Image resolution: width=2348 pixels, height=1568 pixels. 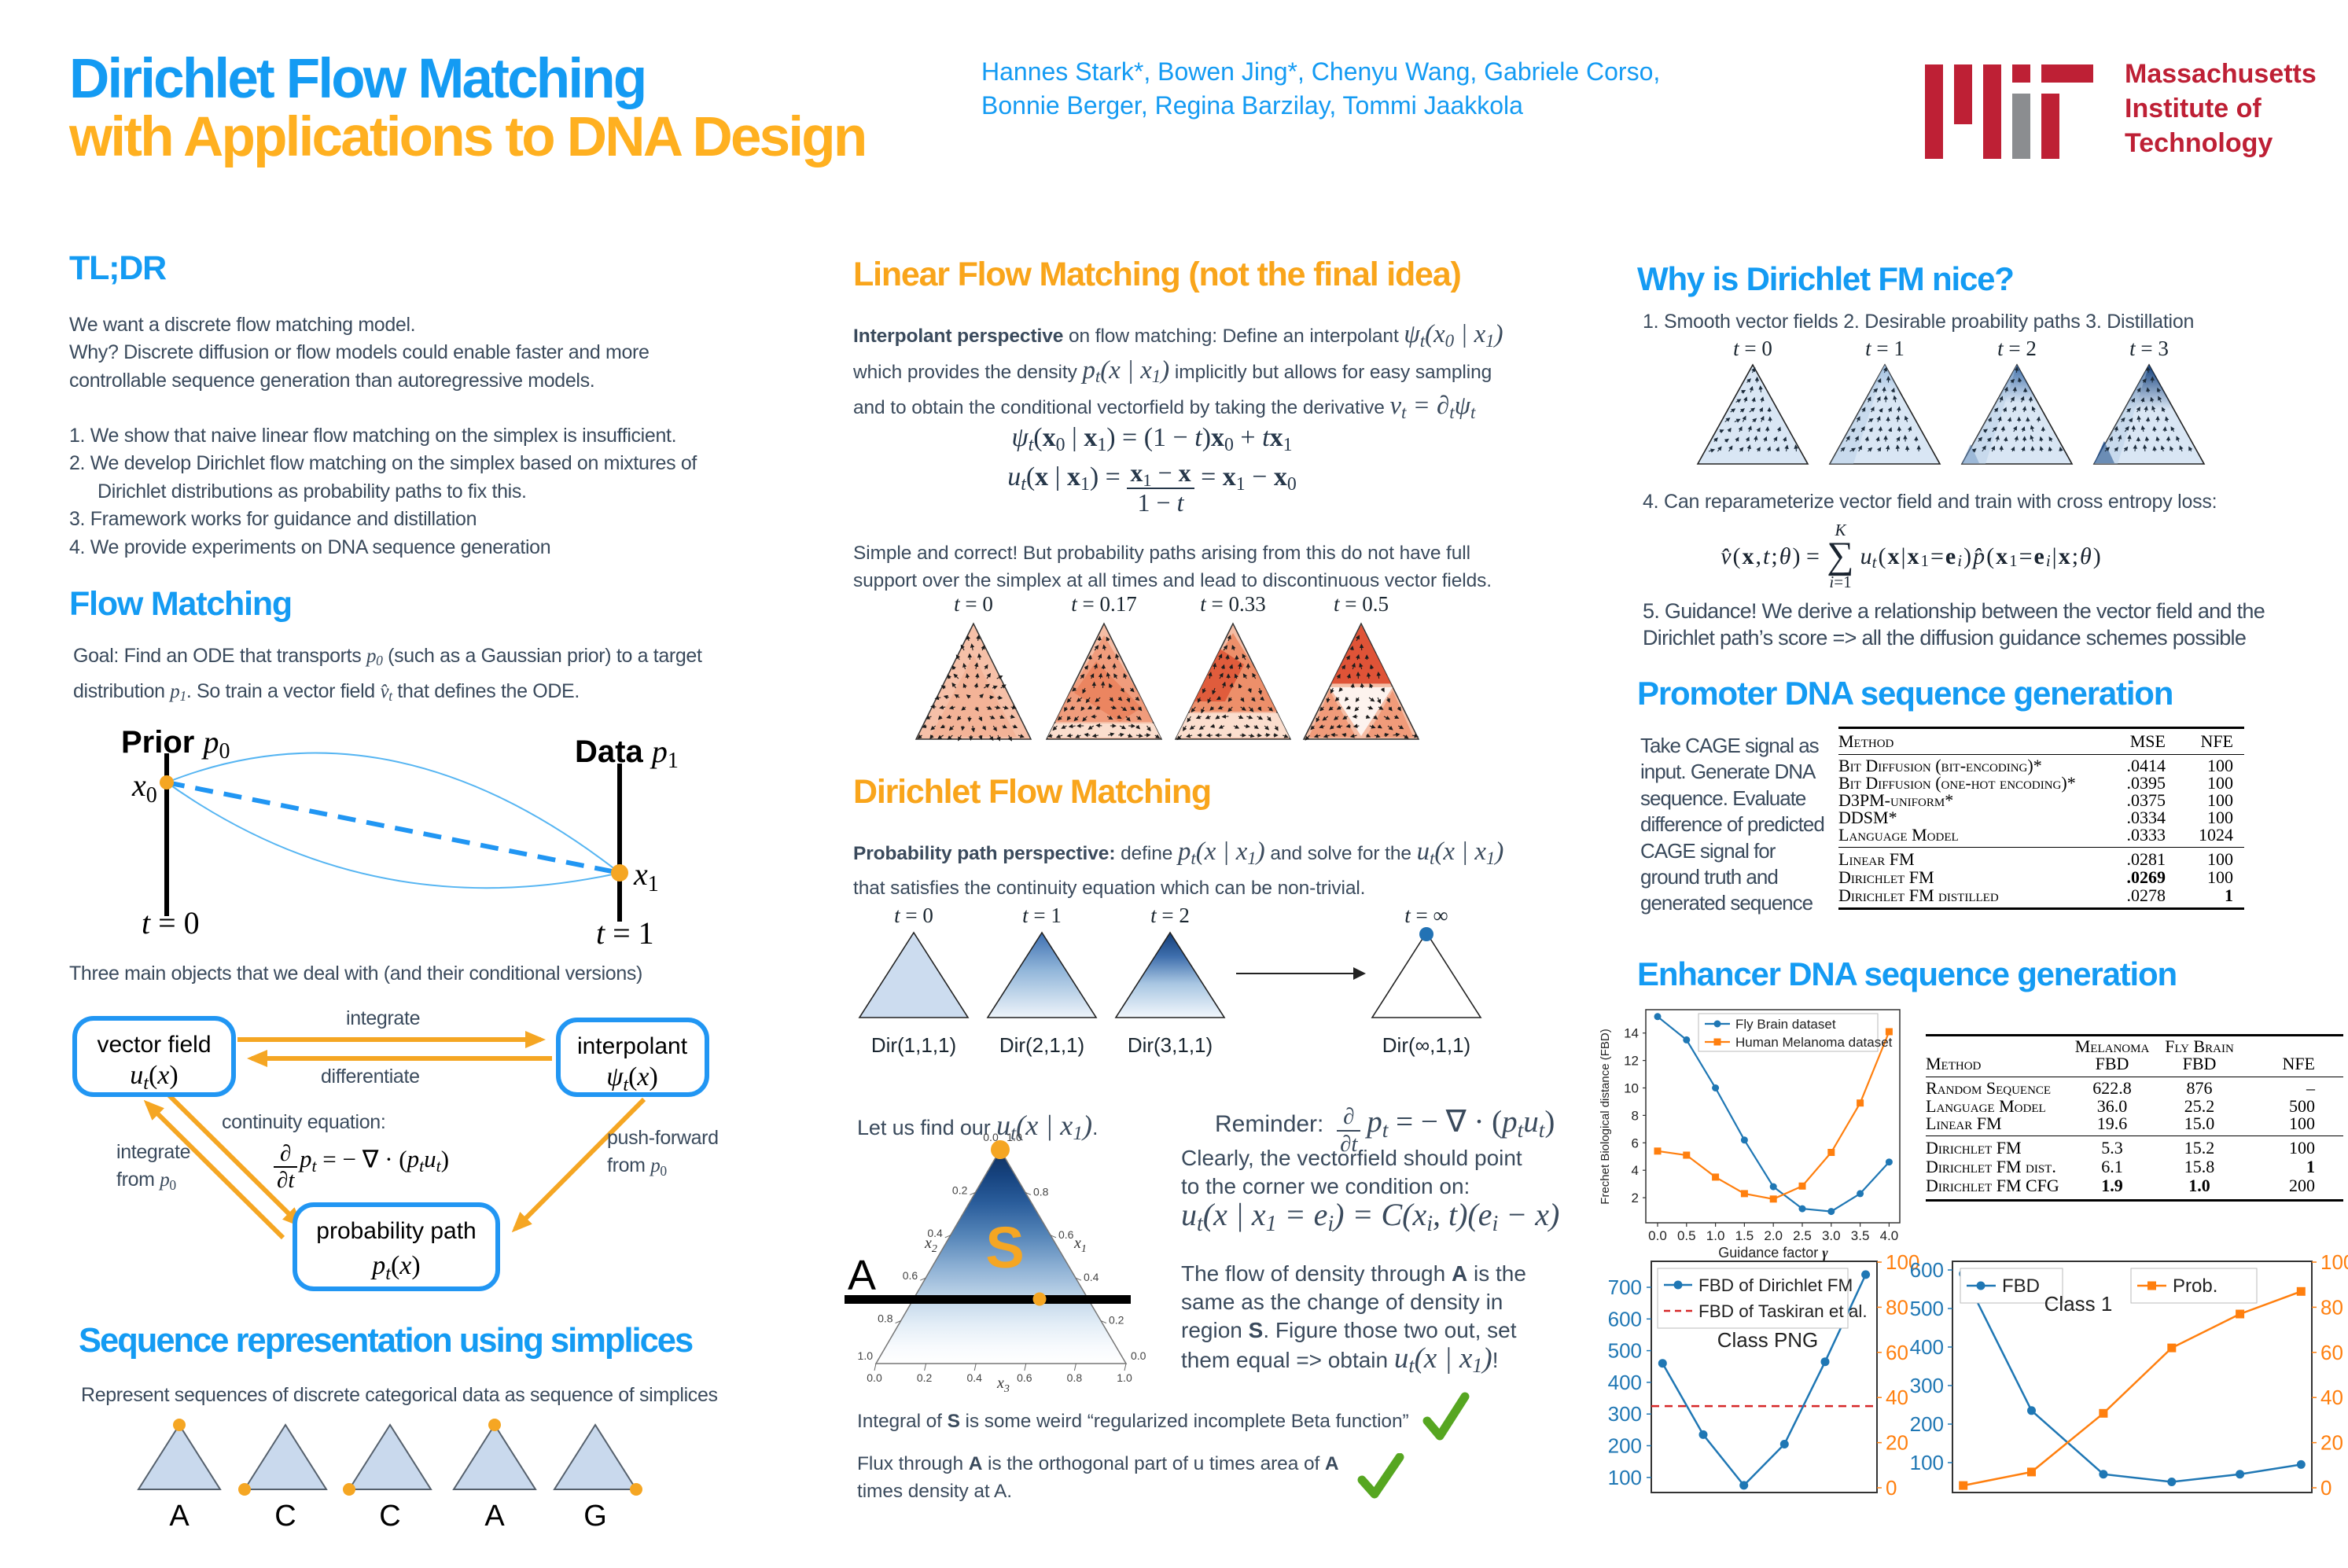 I want to click on svg-text: 4.0, so click(x=1890, y=1235).